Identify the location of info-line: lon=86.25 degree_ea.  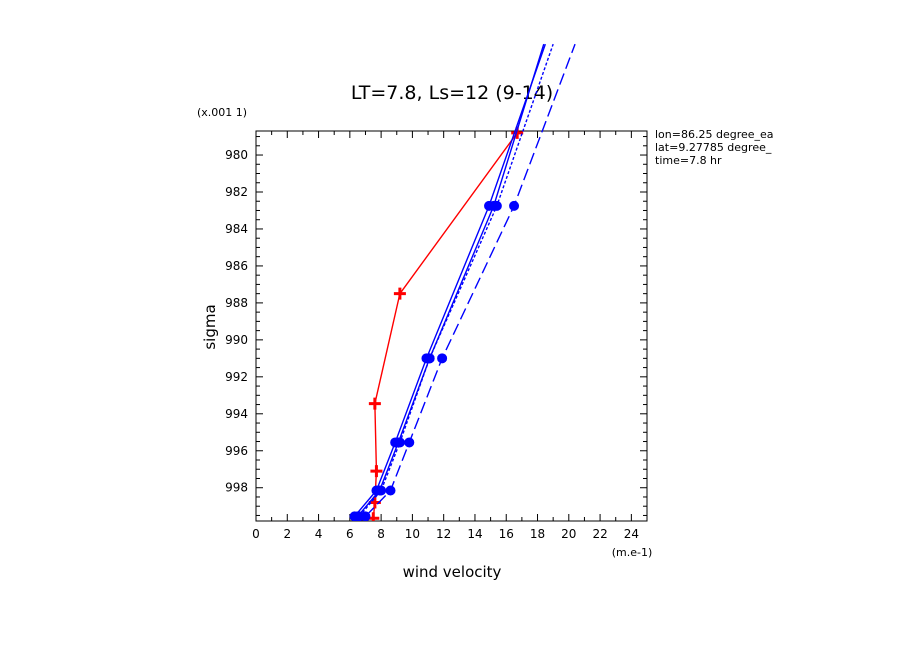
(714, 134).